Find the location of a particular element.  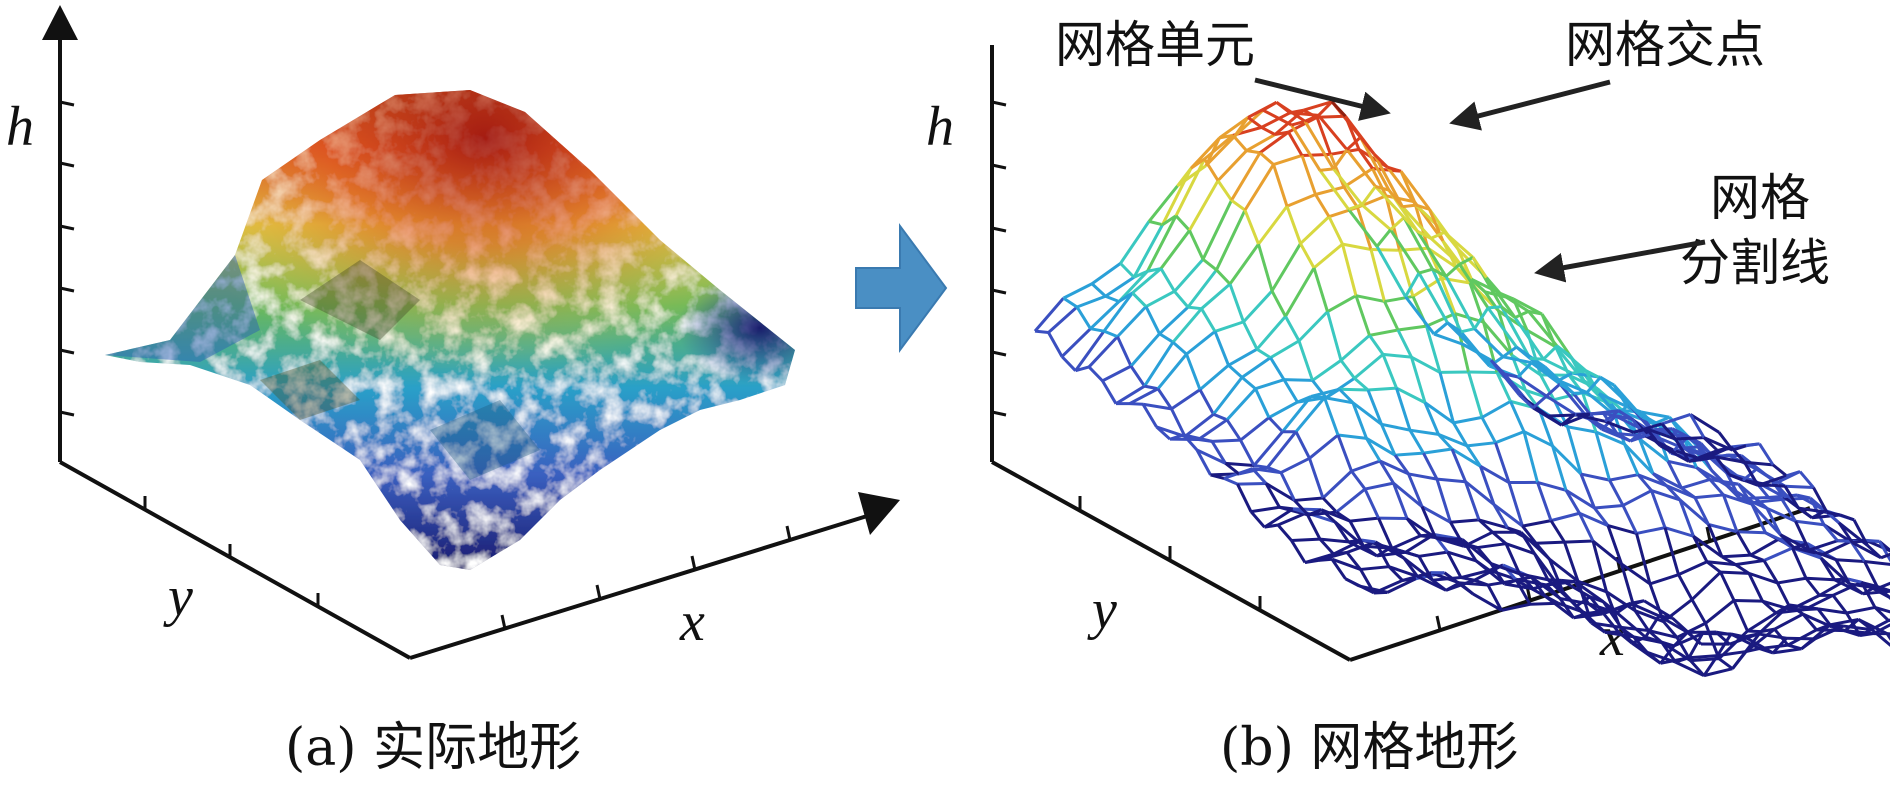

panel-b-y-label: y is located at coordinates (1102, 610).